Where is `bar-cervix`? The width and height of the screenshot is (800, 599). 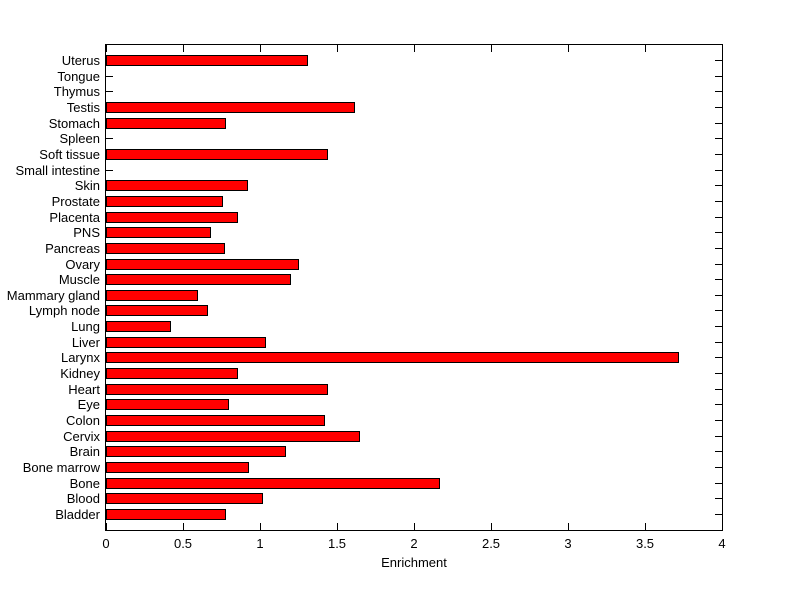
bar-cervix is located at coordinates (233, 436).